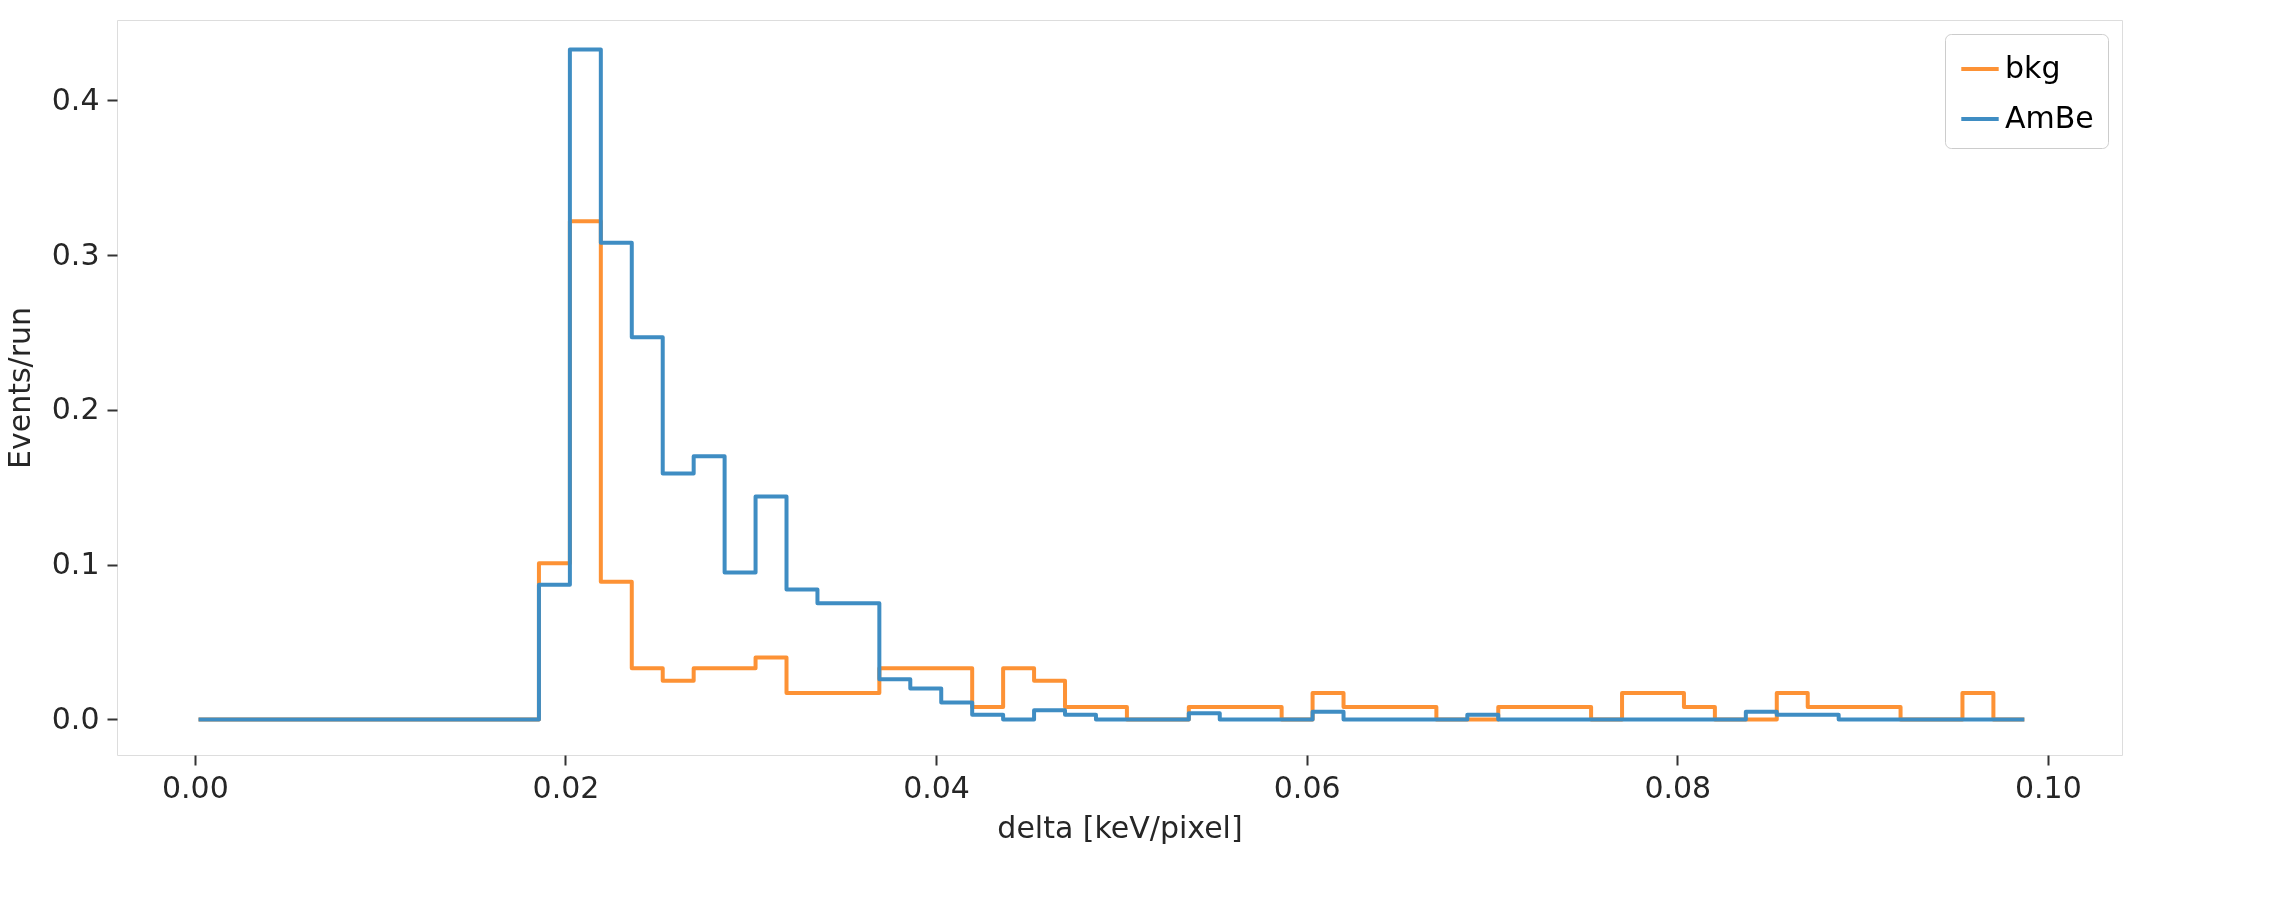 The image size is (2280, 908). I want to click on y-tick-label: 0.3, so click(75, 254).